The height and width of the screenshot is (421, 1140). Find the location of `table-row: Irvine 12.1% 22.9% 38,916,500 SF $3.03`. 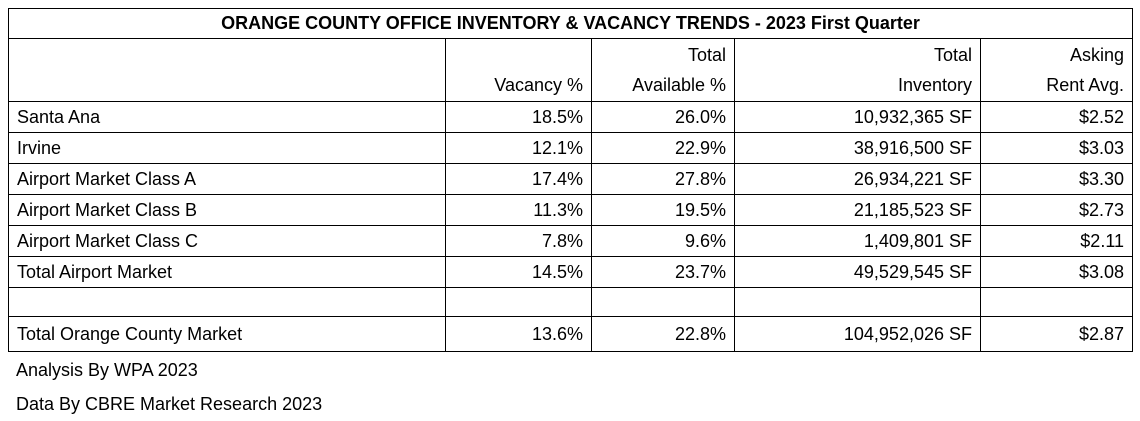

table-row: Irvine 12.1% 22.9% 38,916,500 SF $3.03 is located at coordinates (571, 148).